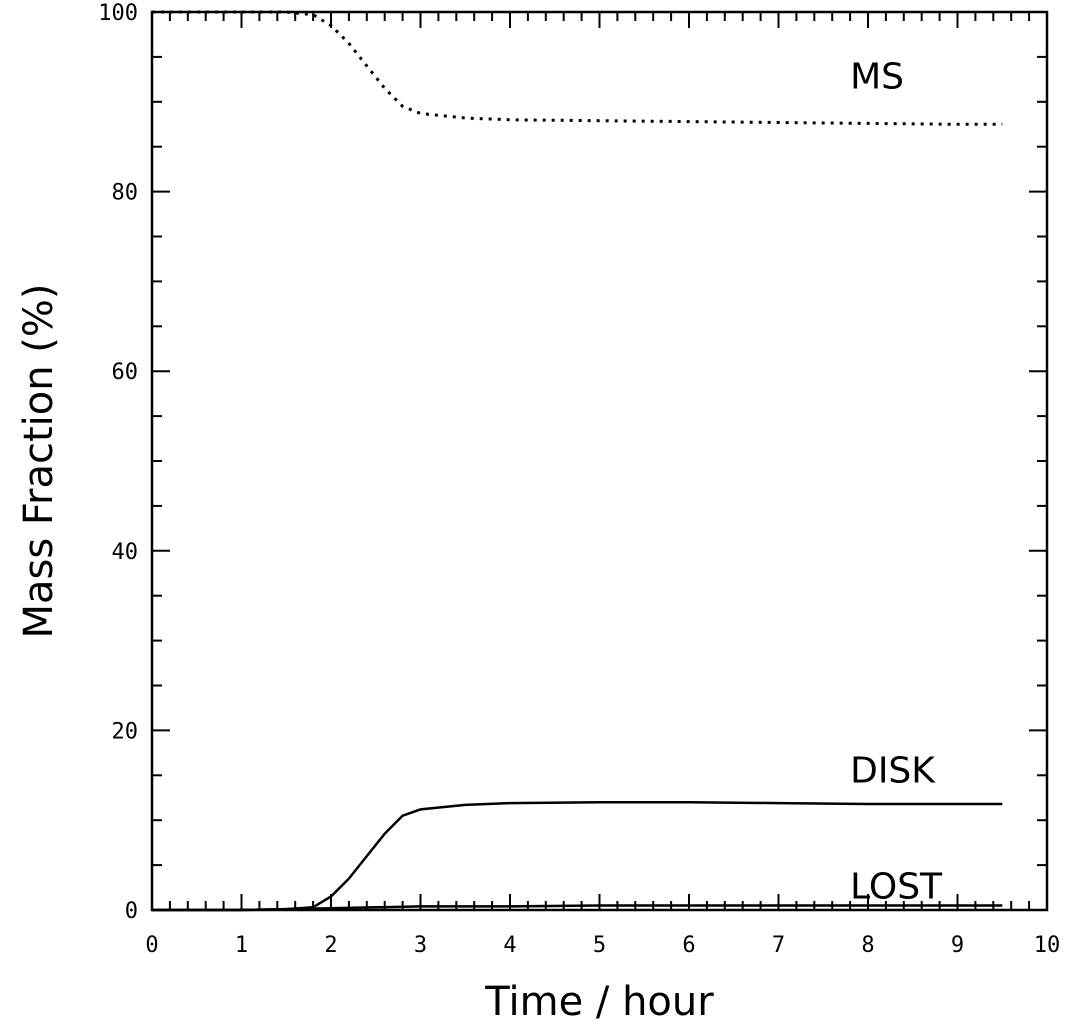  Describe the element at coordinates (599, 1002) in the screenshot. I see `x-axis-title: Time / hour` at that location.